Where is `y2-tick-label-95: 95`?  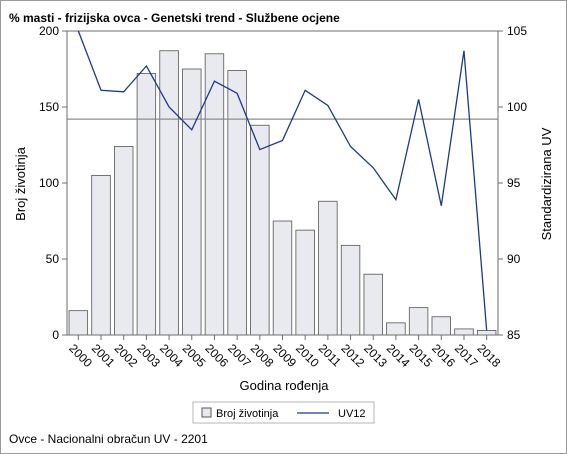
y2-tick-label-95: 95 is located at coordinates (514, 183).